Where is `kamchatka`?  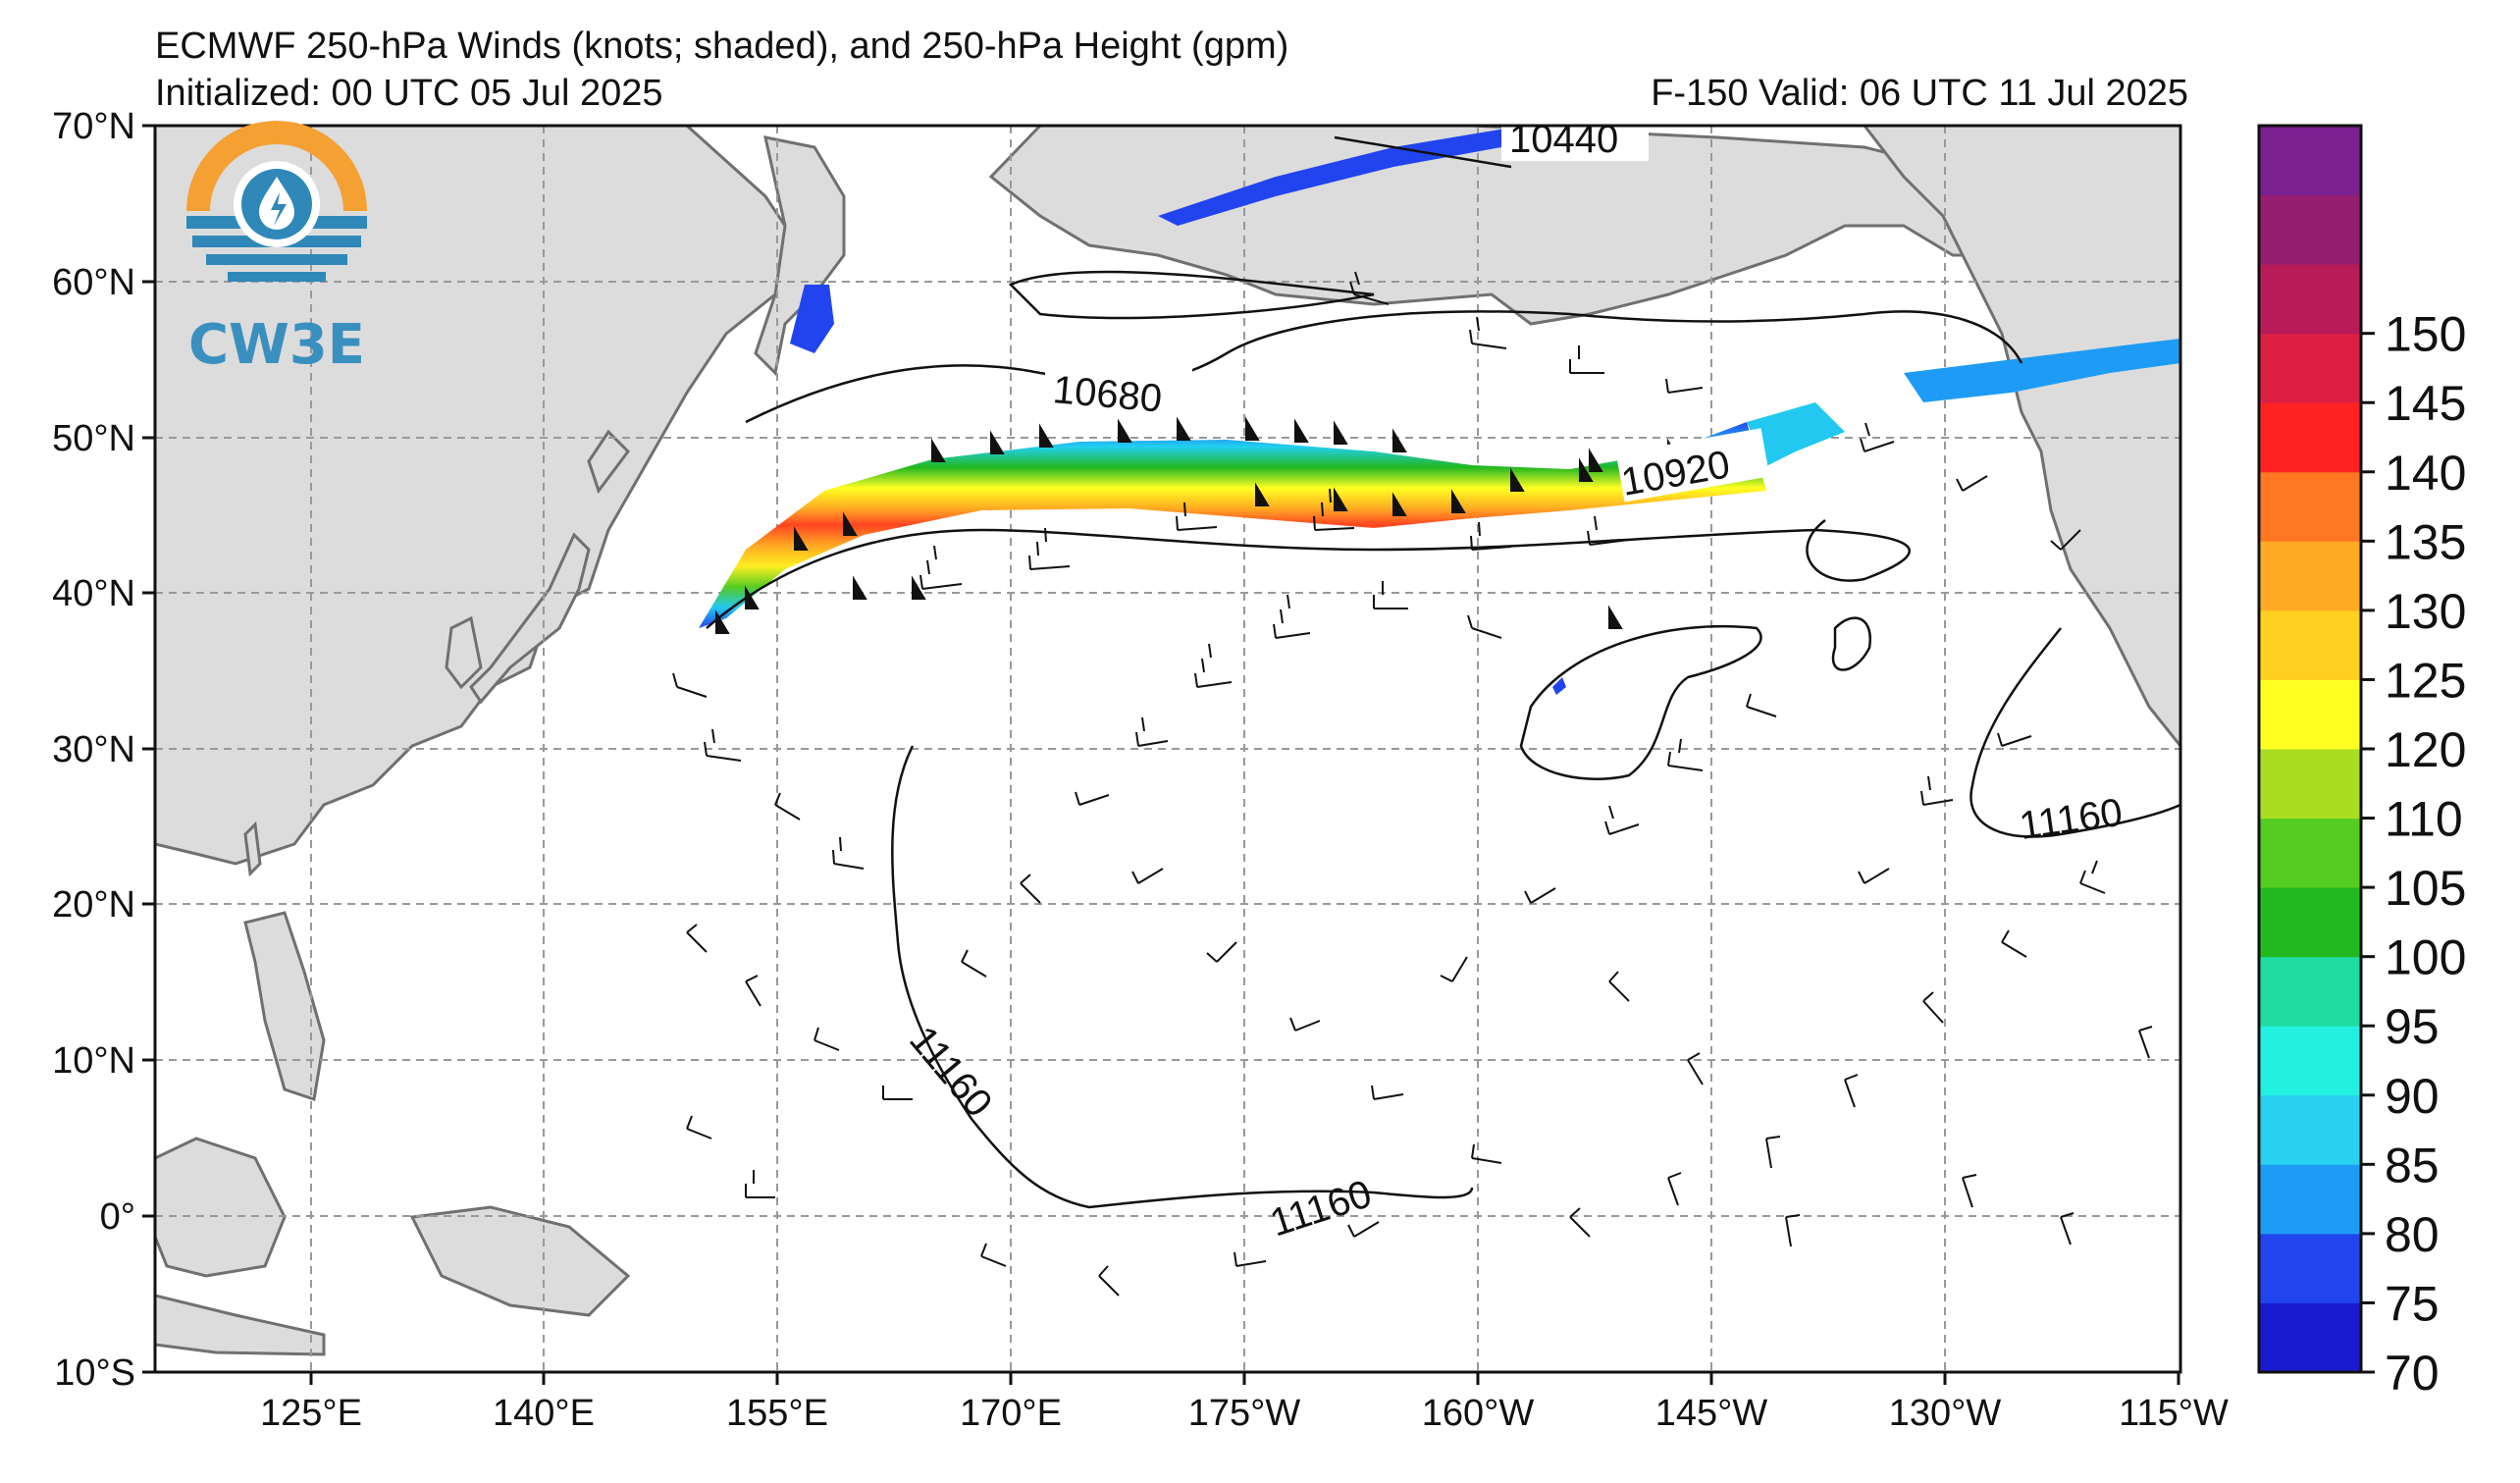 kamchatka is located at coordinates (800, 256).